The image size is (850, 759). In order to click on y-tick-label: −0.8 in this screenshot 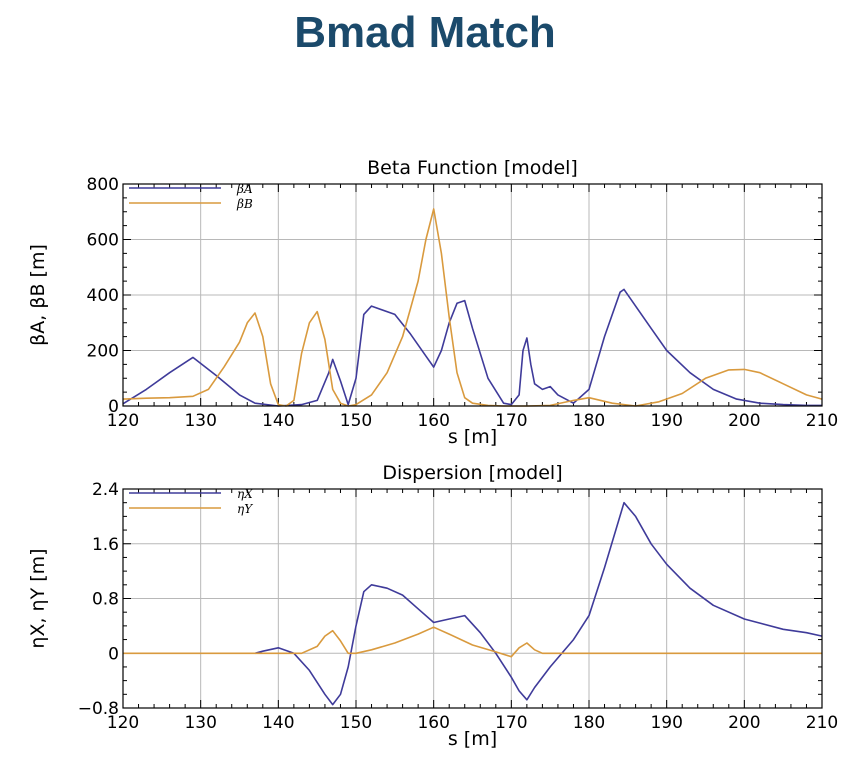, I will do `click(98, 709)`.